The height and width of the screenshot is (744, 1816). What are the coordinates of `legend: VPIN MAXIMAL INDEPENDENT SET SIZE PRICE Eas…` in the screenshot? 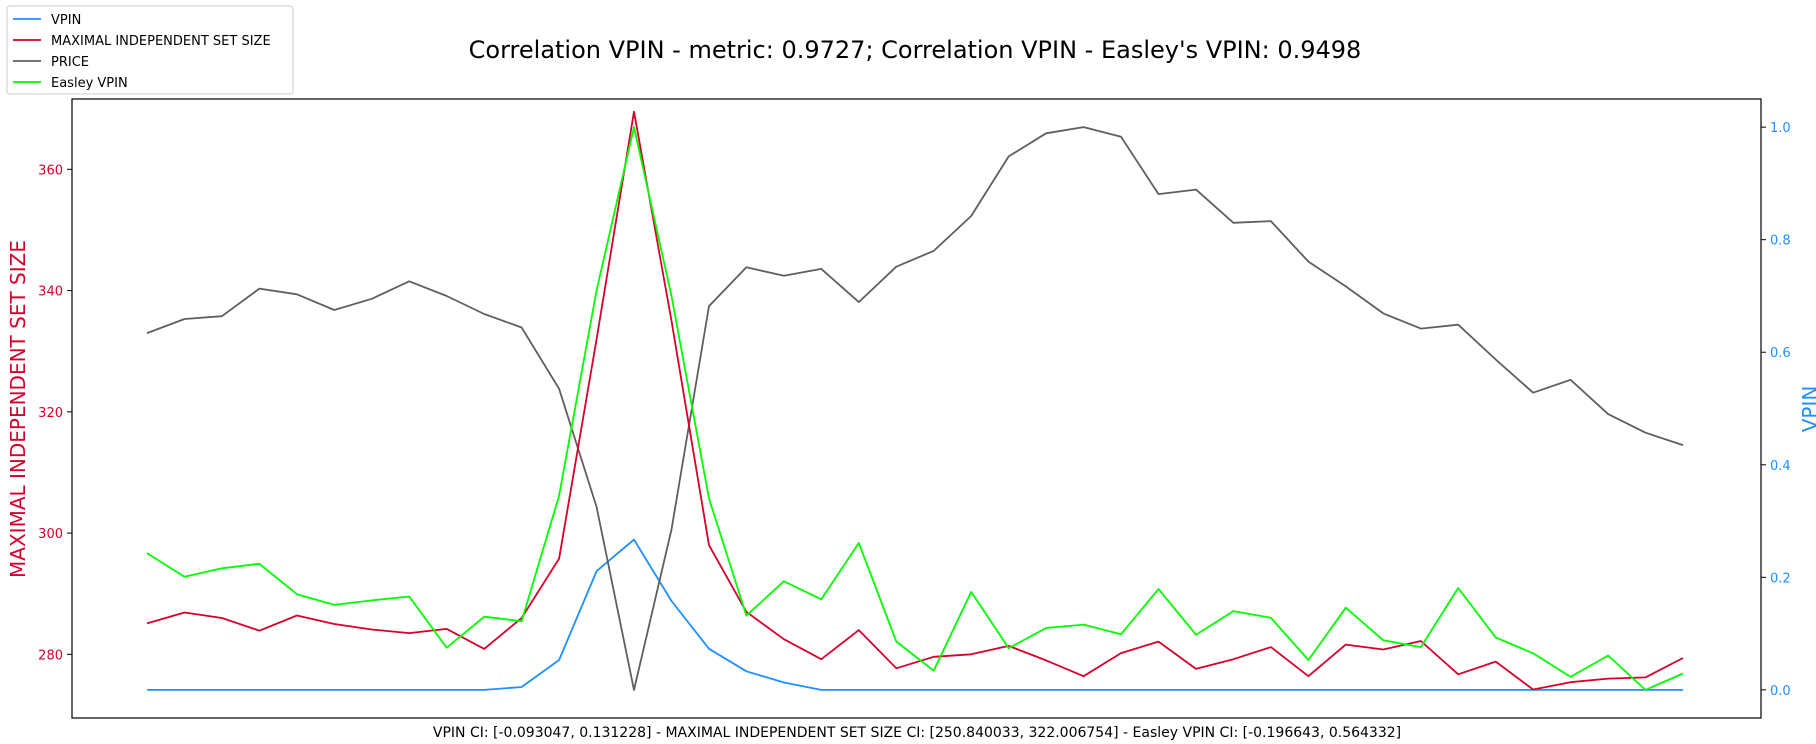 It's located at (150, 50).